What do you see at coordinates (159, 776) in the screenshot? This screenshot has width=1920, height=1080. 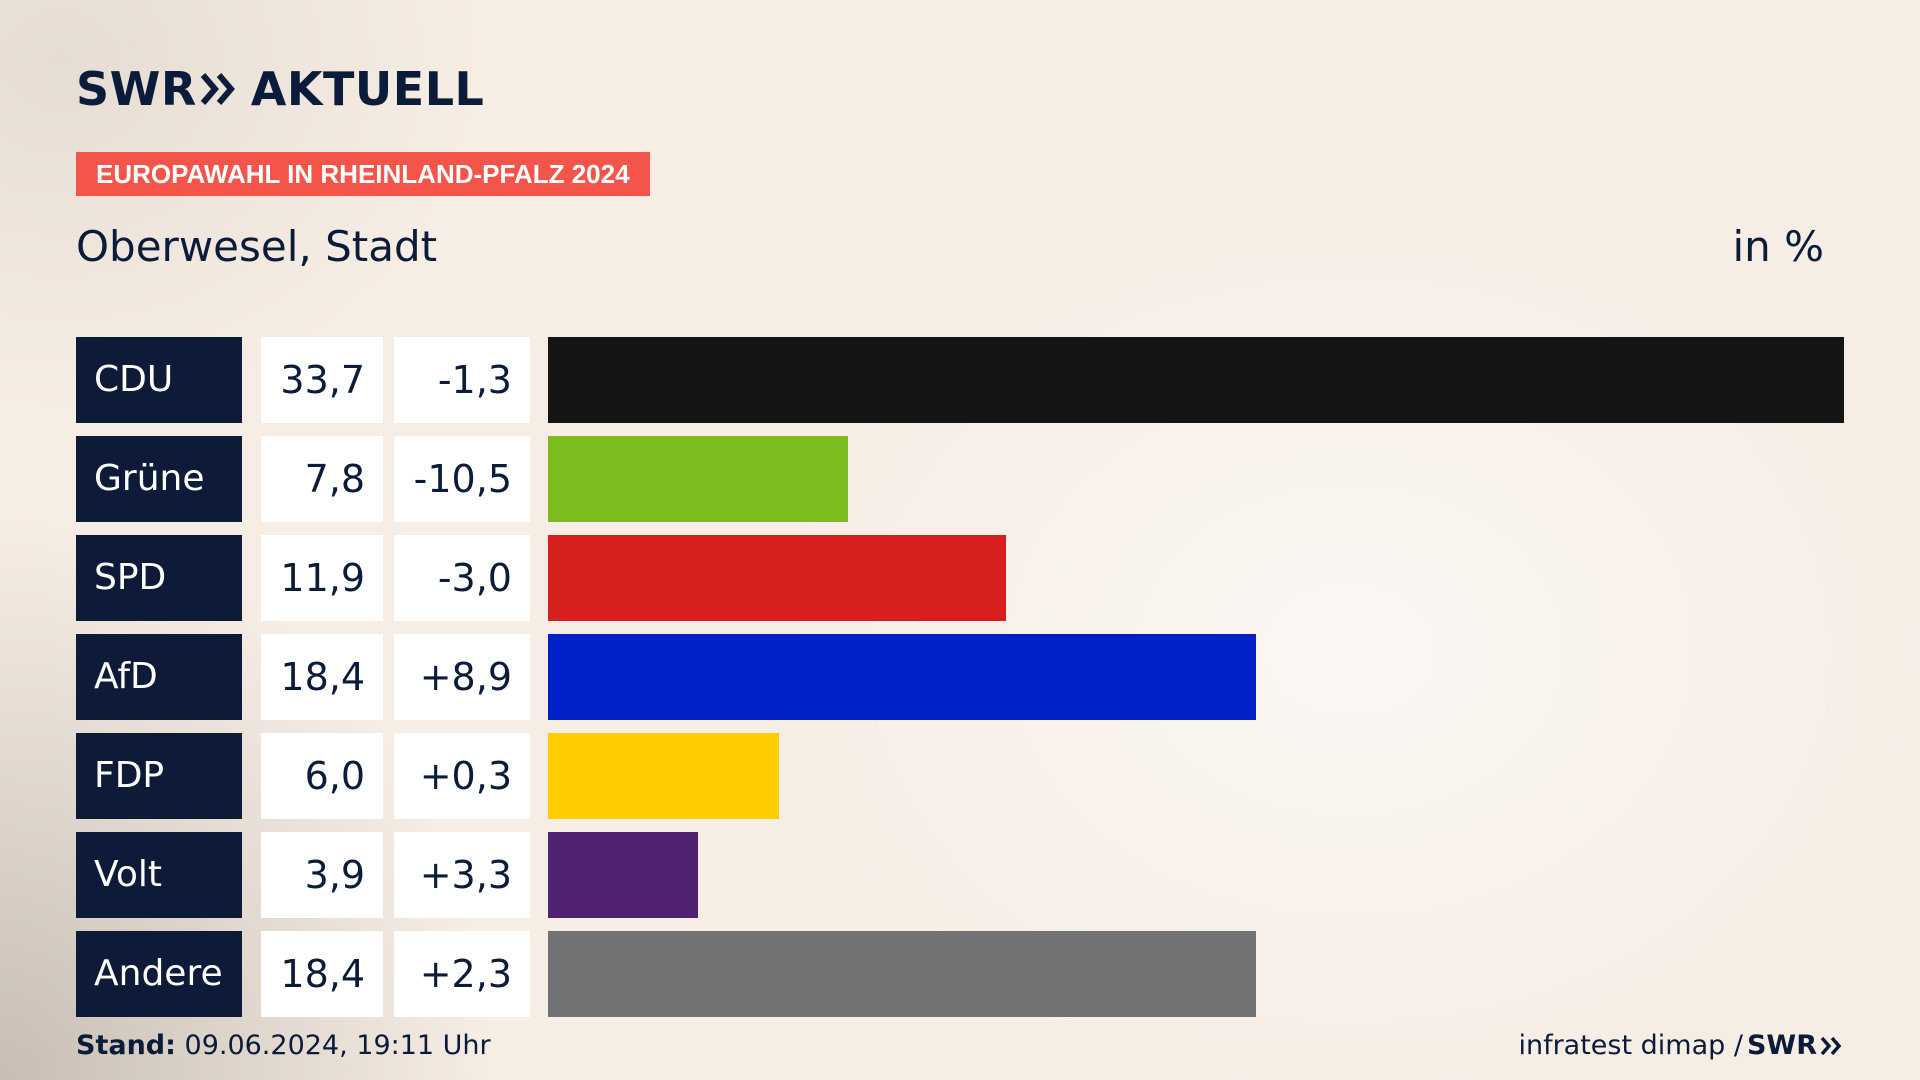 I see `party-label: FDP` at bounding box center [159, 776].